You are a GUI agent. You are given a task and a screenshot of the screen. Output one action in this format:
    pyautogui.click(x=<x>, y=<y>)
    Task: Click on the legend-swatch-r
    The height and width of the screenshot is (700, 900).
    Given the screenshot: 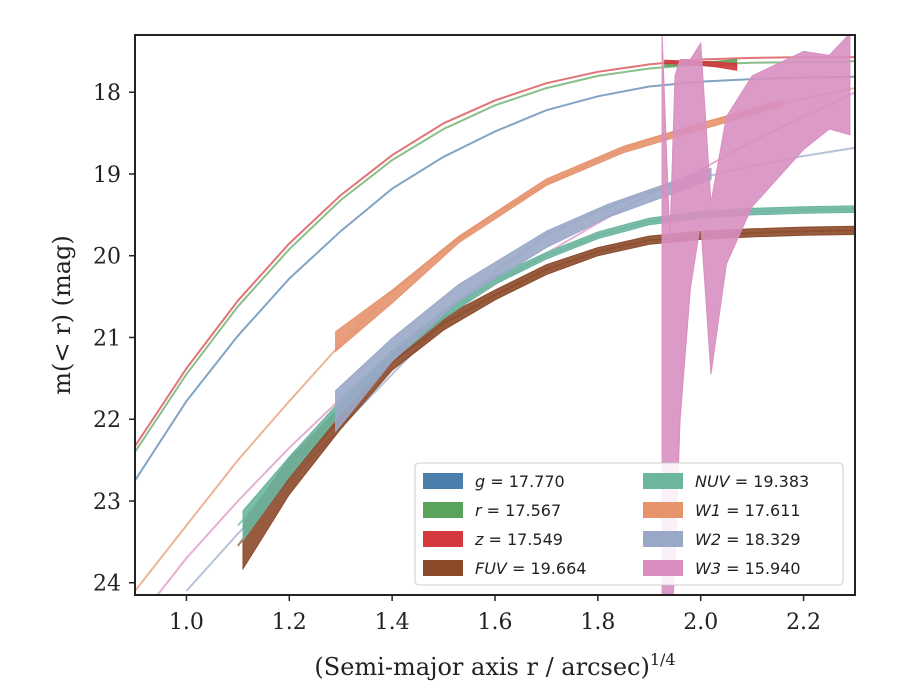 What is the action you would take?
    pyautogui.click(x=443, y=510)
    